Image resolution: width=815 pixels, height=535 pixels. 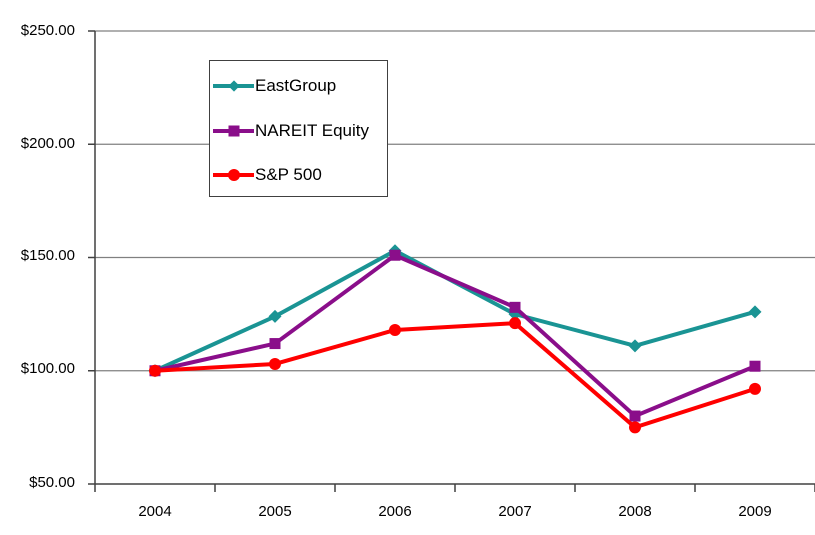 What do you see at coordinates (515, 511) in the screenshot?
I see `x-axis-tick-label: 2007` at bounding box center [515, 511].